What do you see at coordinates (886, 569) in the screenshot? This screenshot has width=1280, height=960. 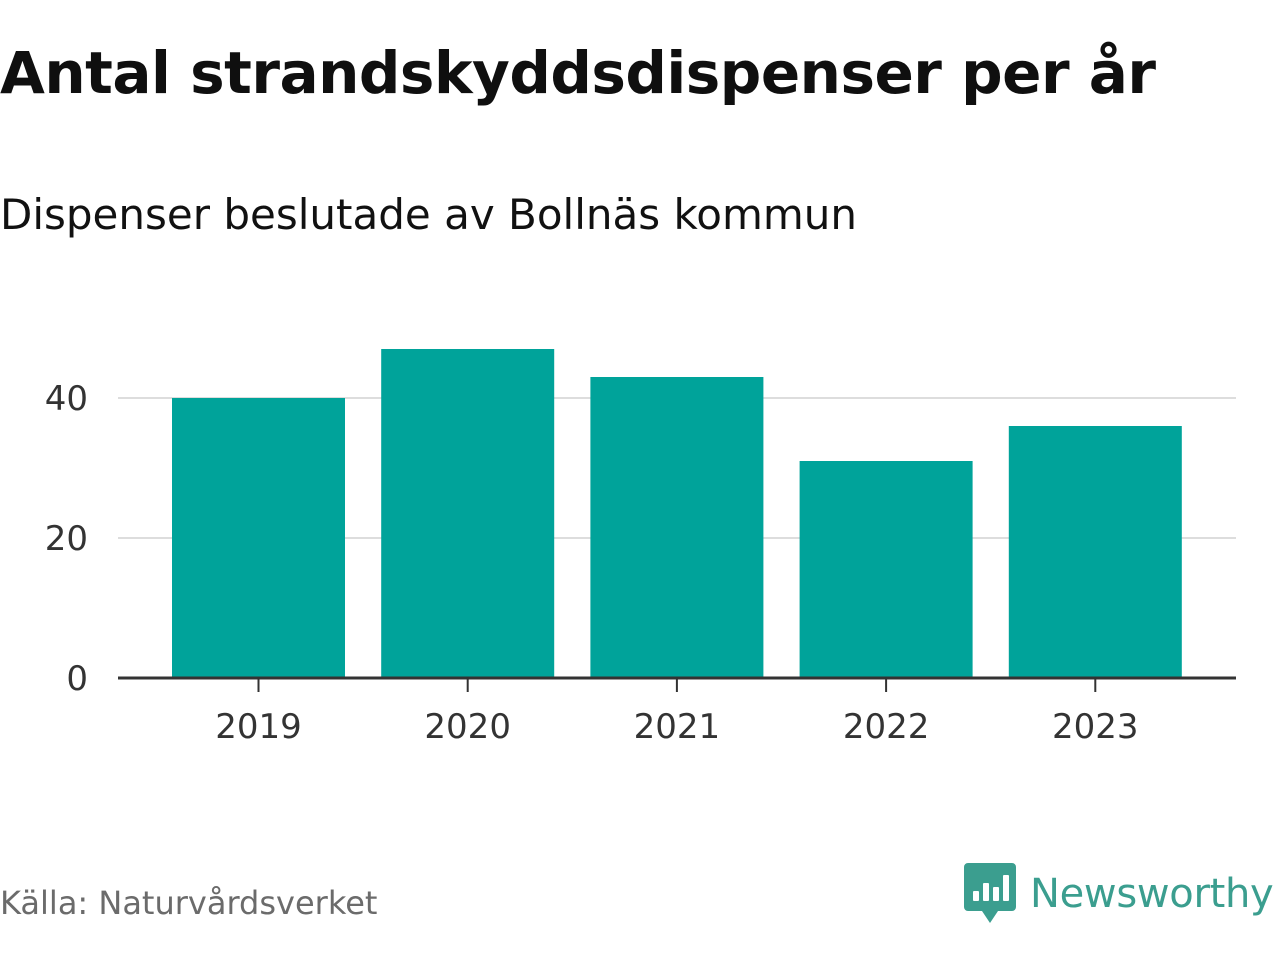 I see `bar-2022` at bounding box center [886, 569].